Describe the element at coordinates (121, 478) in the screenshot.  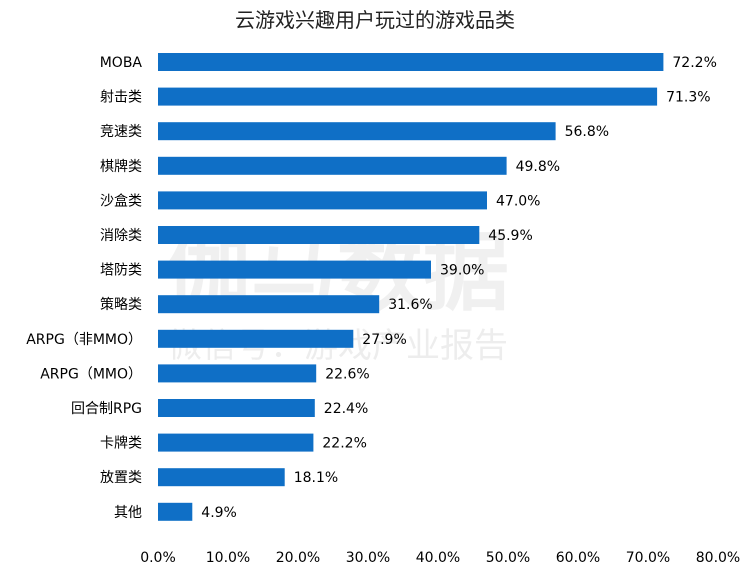
I see `category-label: 放置类` at that location.